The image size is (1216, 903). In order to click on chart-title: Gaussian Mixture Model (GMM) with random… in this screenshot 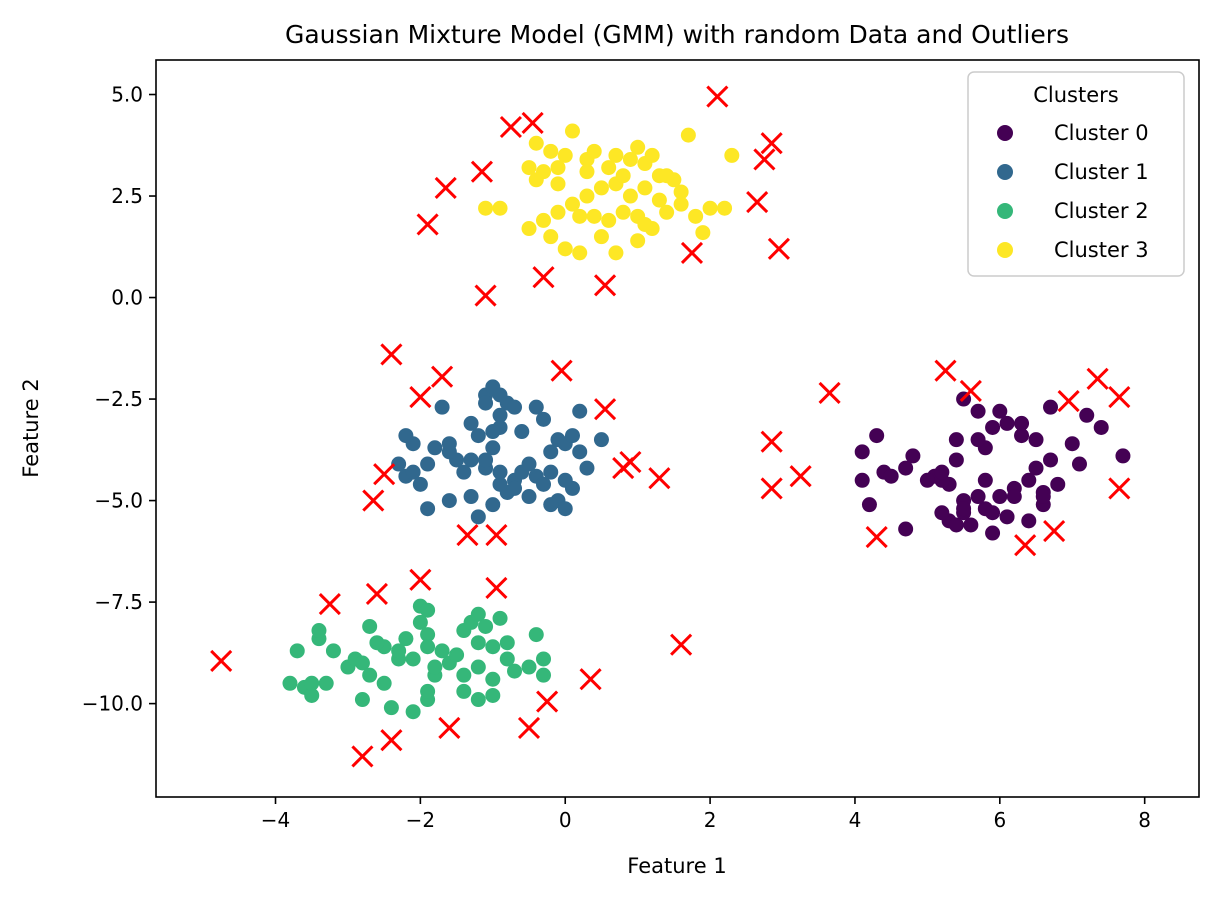, I will do `click(677, 34)`.